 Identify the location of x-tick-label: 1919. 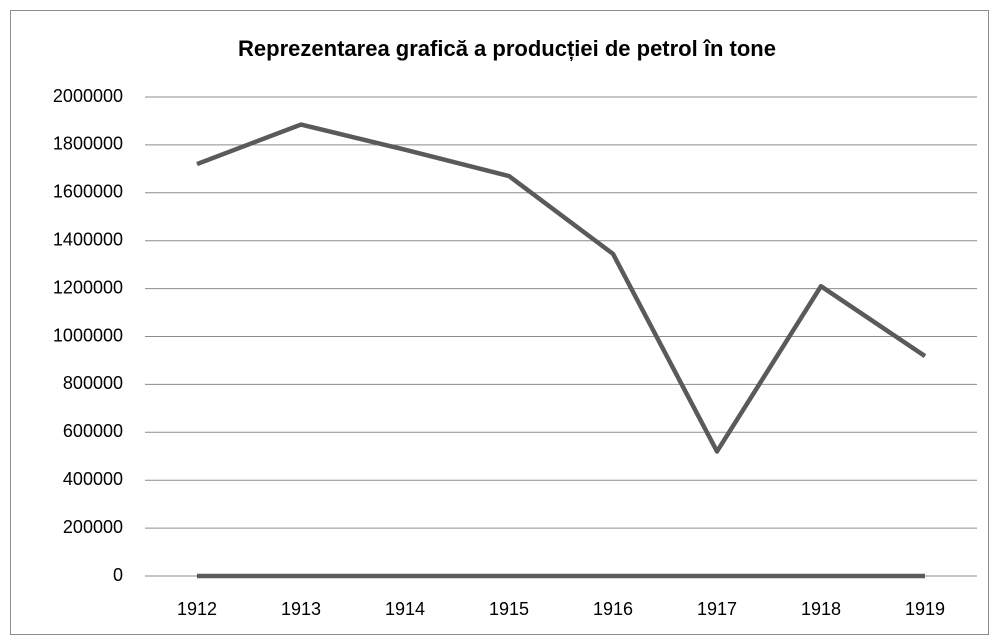
(925, 609).